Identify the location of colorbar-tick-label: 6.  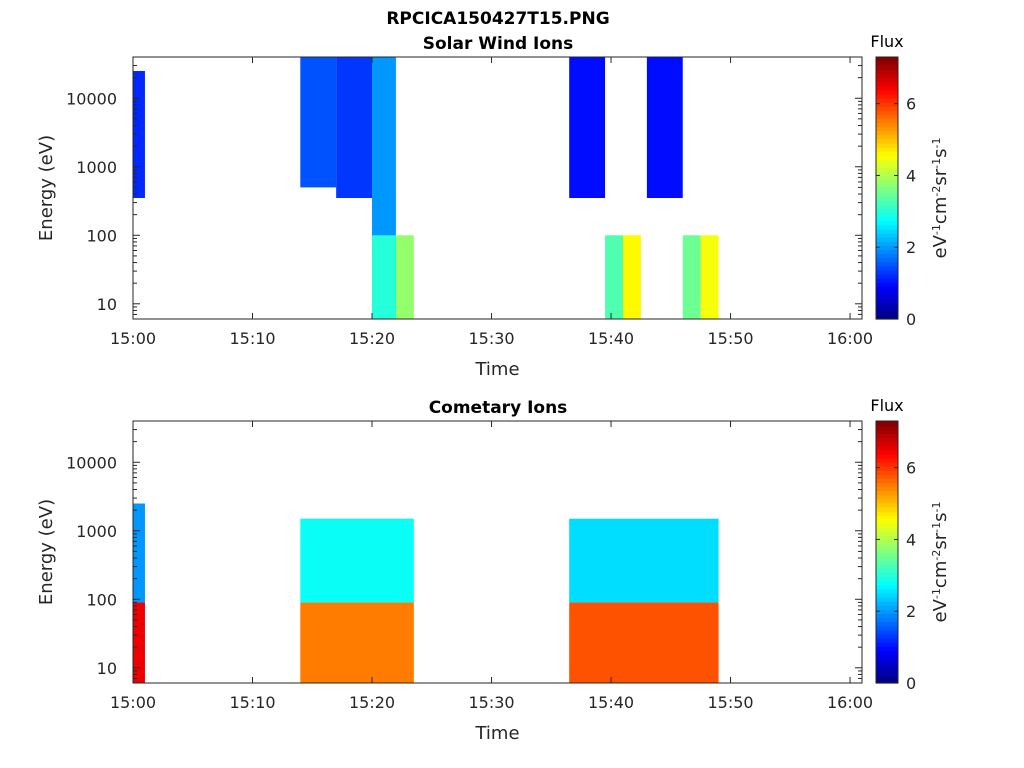
(911, 104).